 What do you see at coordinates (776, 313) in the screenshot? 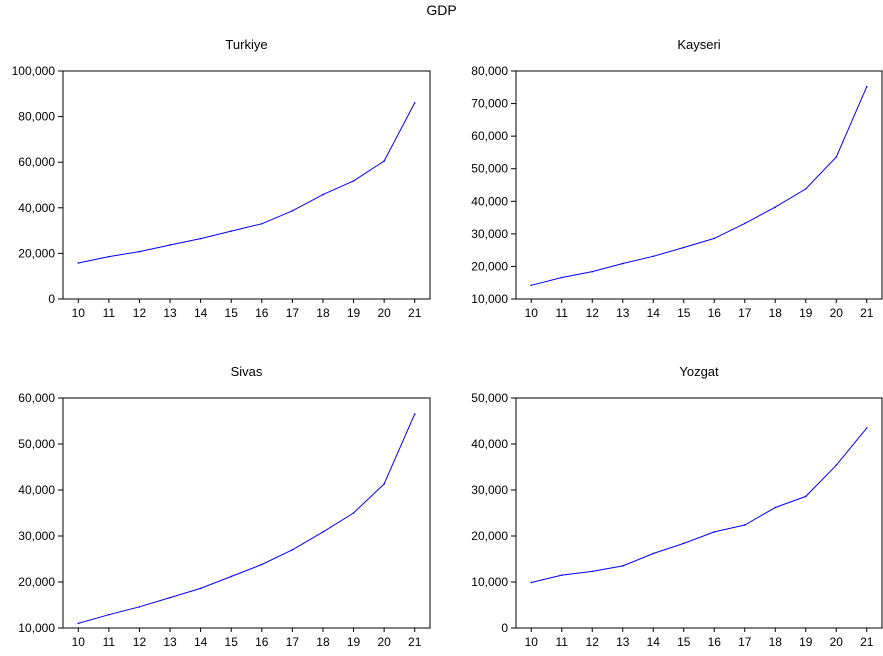
I see `x-tick-label-kayseri: 18` at bounding box center [776, 313].